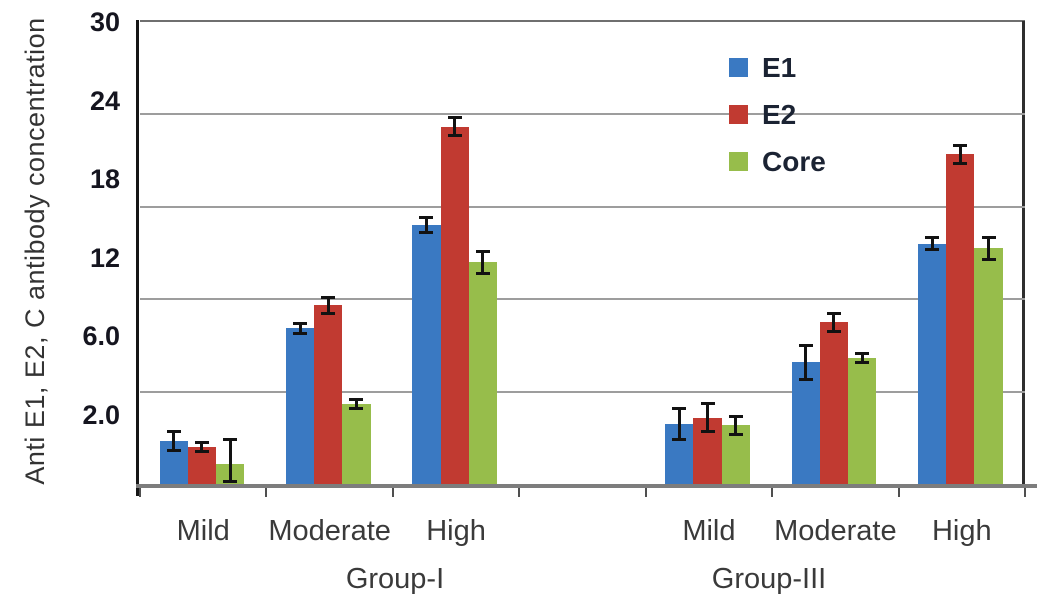  Describe the element at coordinates (454, 305) in the screenshot. I see `bar-e2-group-i-high` at that location.